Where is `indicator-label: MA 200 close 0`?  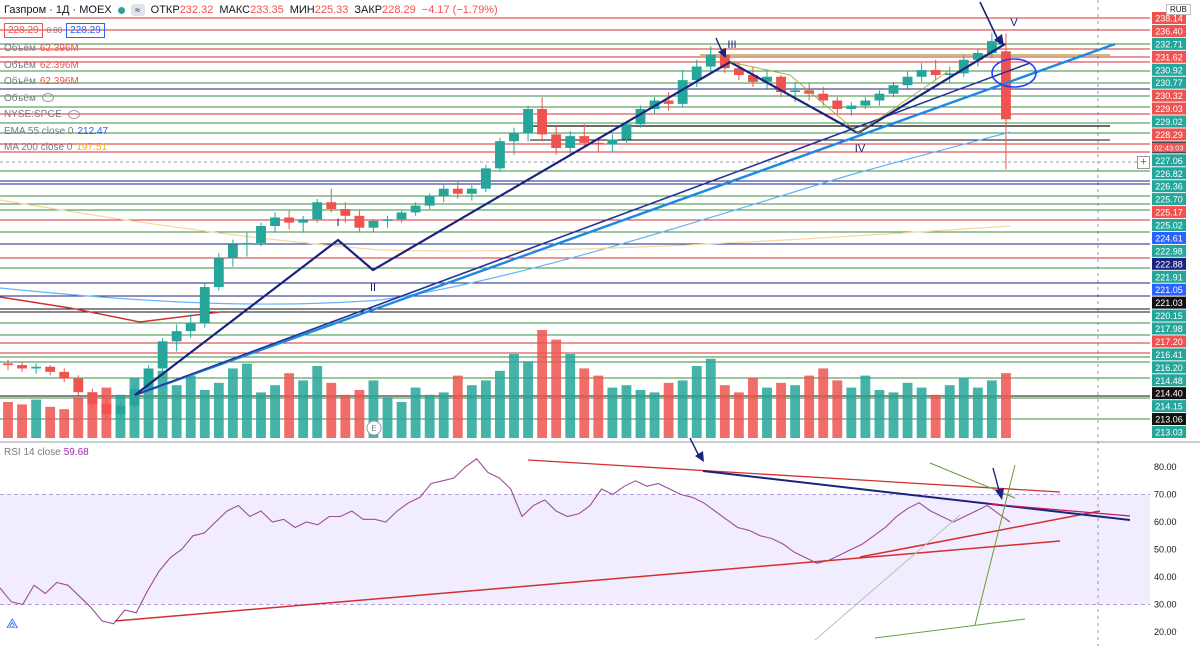 indicator-label: MA 200 close 0 is located at coordinates (38, 147).